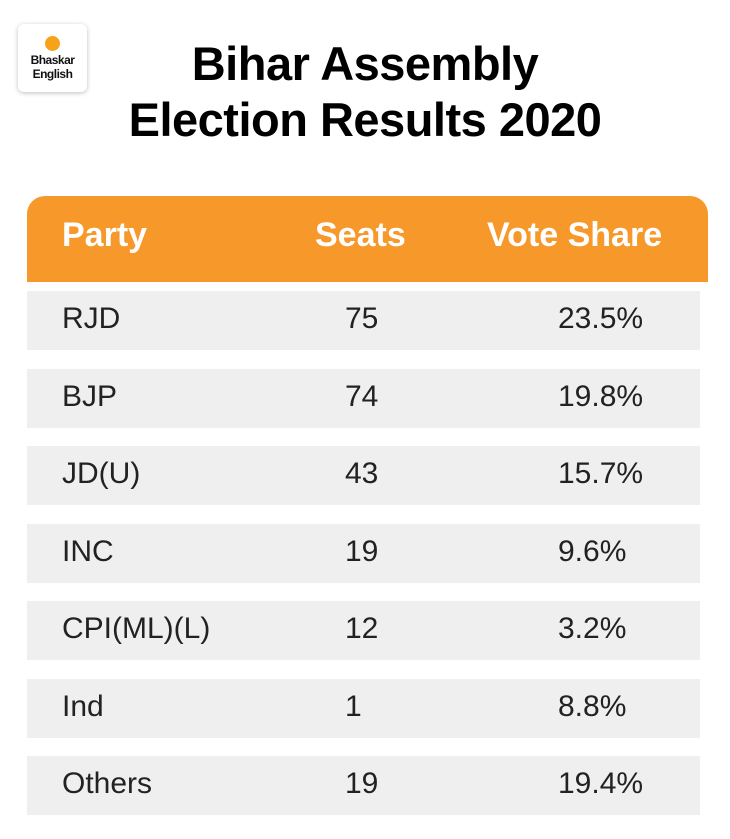 Image resolution: width=730 pixels, height=839 pixels. I want to click on cell-seats: 43, so click(362, 473).